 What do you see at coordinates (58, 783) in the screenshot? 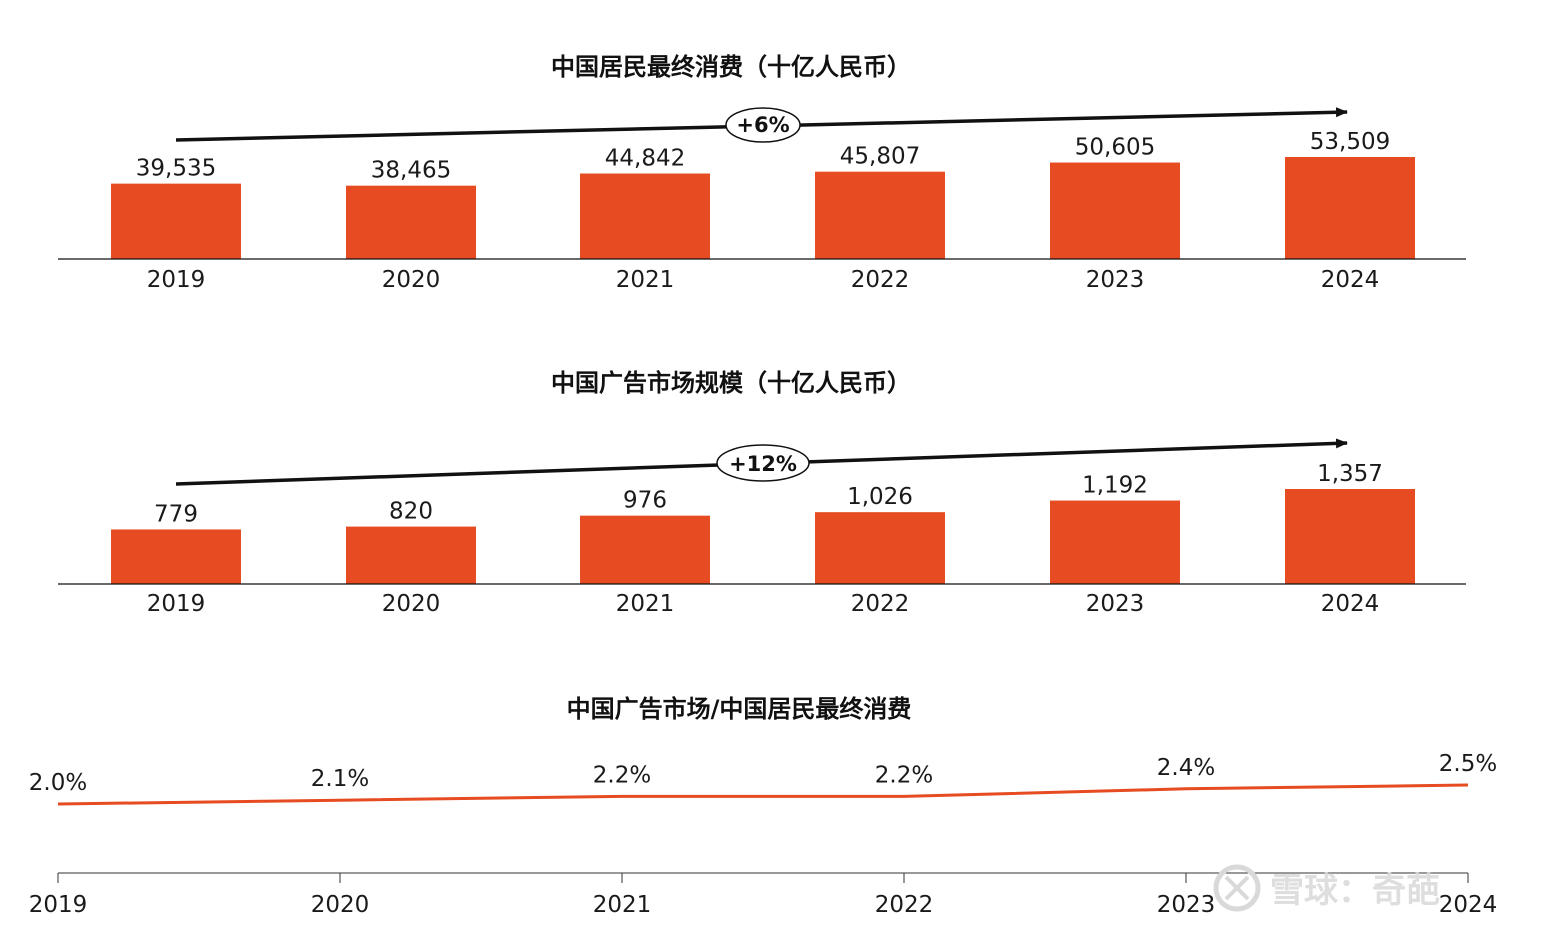
I see `ratio-value-label-2019: 2.0%` at bounding box center [58, 783].